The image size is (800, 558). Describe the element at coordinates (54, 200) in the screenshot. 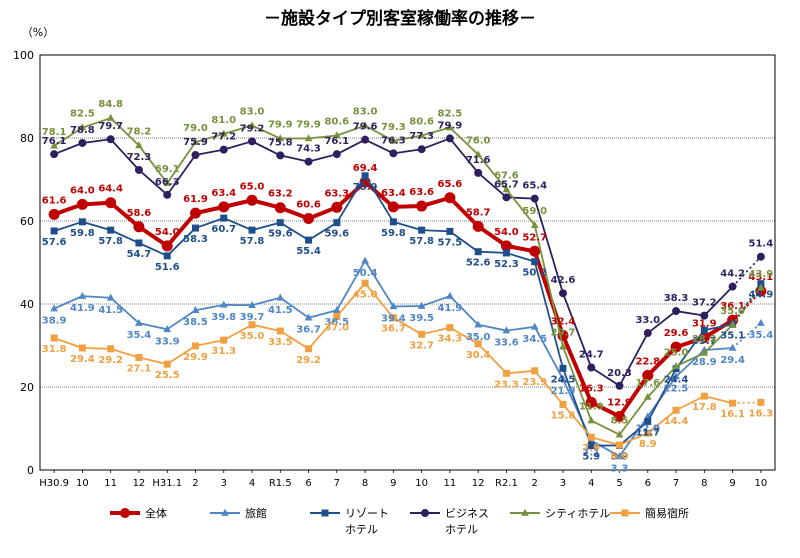

I see `data-label: 61.6` at that location.